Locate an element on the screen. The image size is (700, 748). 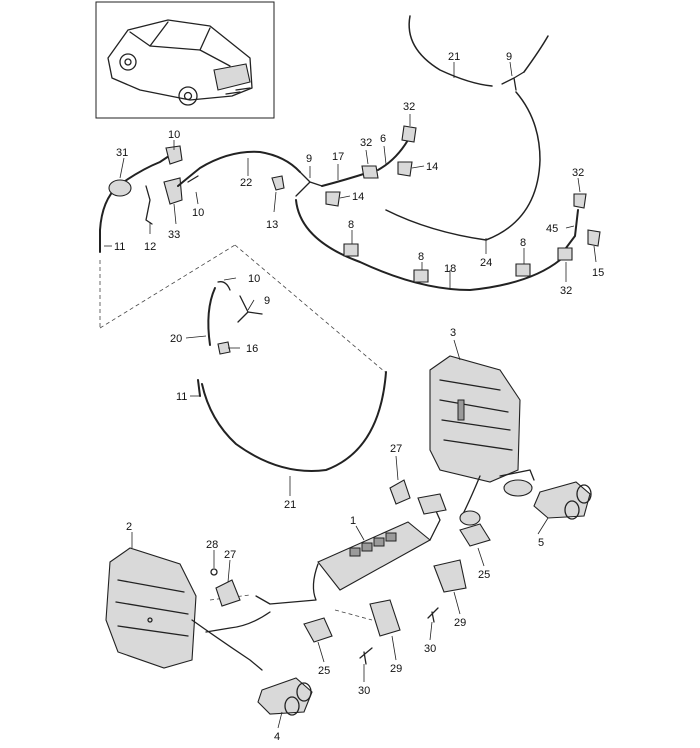
small-parts is located at coordinates (350, 572).